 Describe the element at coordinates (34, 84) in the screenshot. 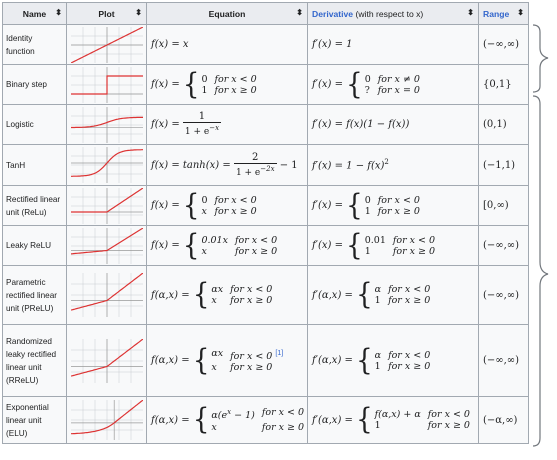

I see `row-name: Binary step` at that location.